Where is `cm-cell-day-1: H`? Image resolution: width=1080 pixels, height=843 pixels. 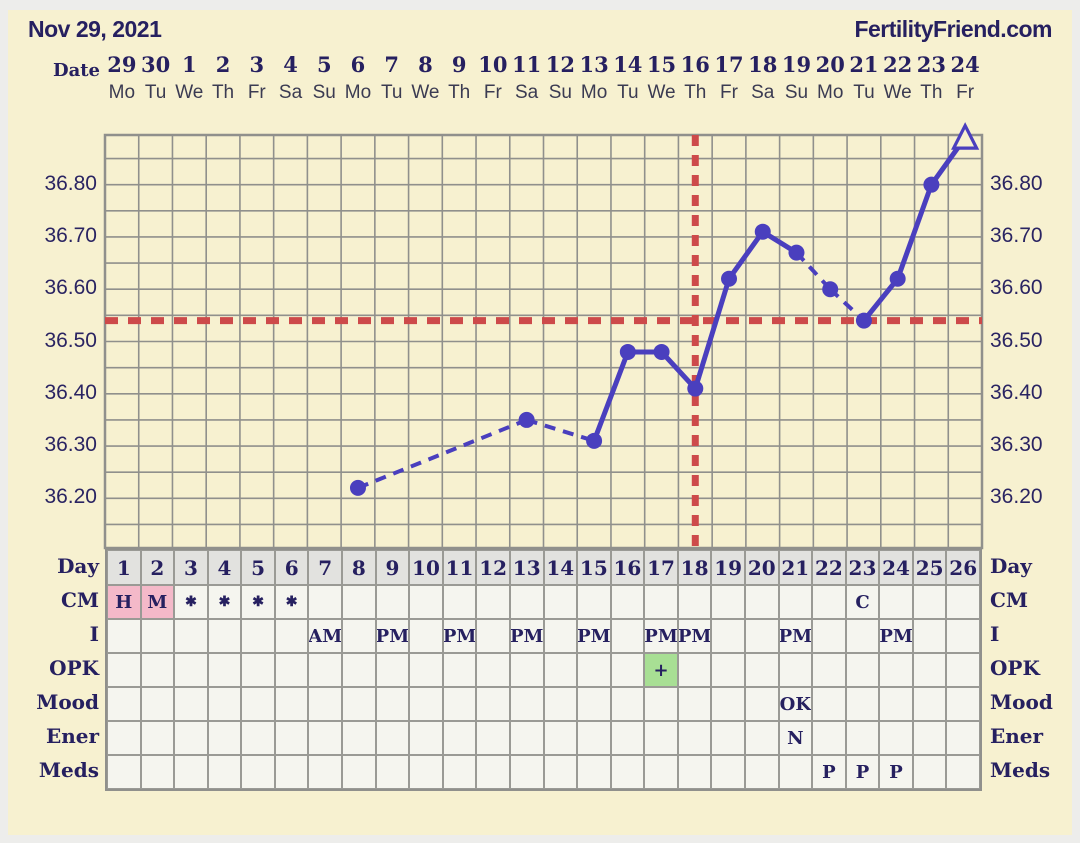 cm-cell-day-1: H is located at coordinates (124, 602).